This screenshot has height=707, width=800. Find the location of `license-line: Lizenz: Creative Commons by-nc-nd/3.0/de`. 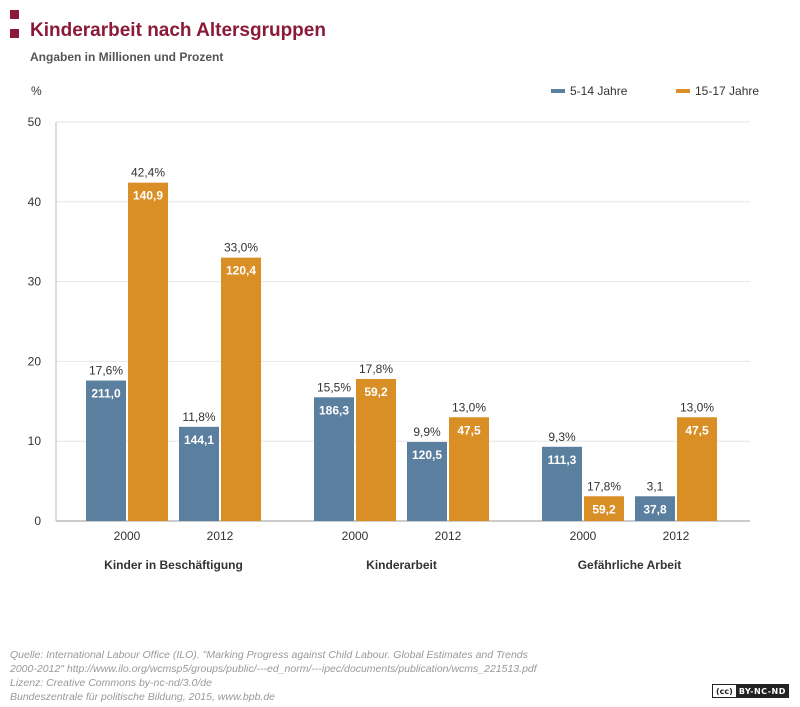

license-line: Lizenz: Creative Commons by-nc-nd/3.0/de is located at coordinates (111, 683).